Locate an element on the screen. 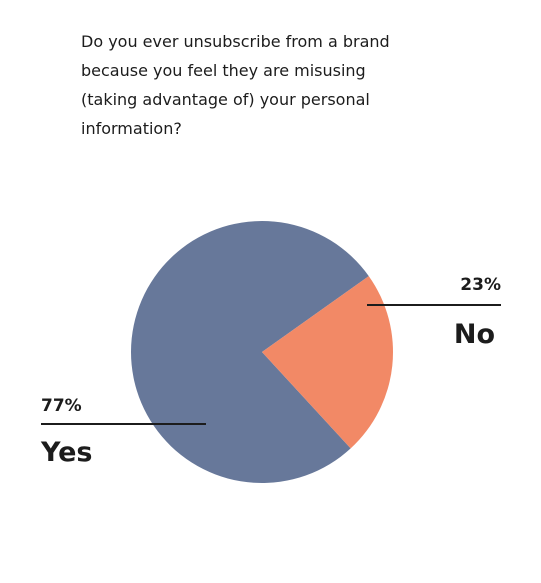  chart-title-line: information? is located at coordinates (131, 128).